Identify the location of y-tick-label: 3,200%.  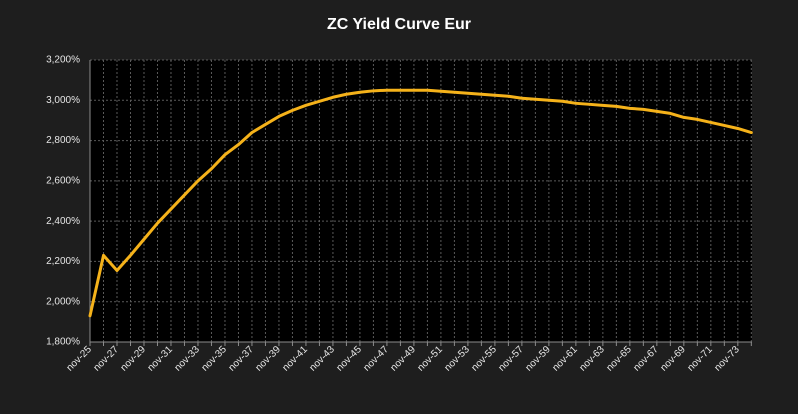
(63, 60).